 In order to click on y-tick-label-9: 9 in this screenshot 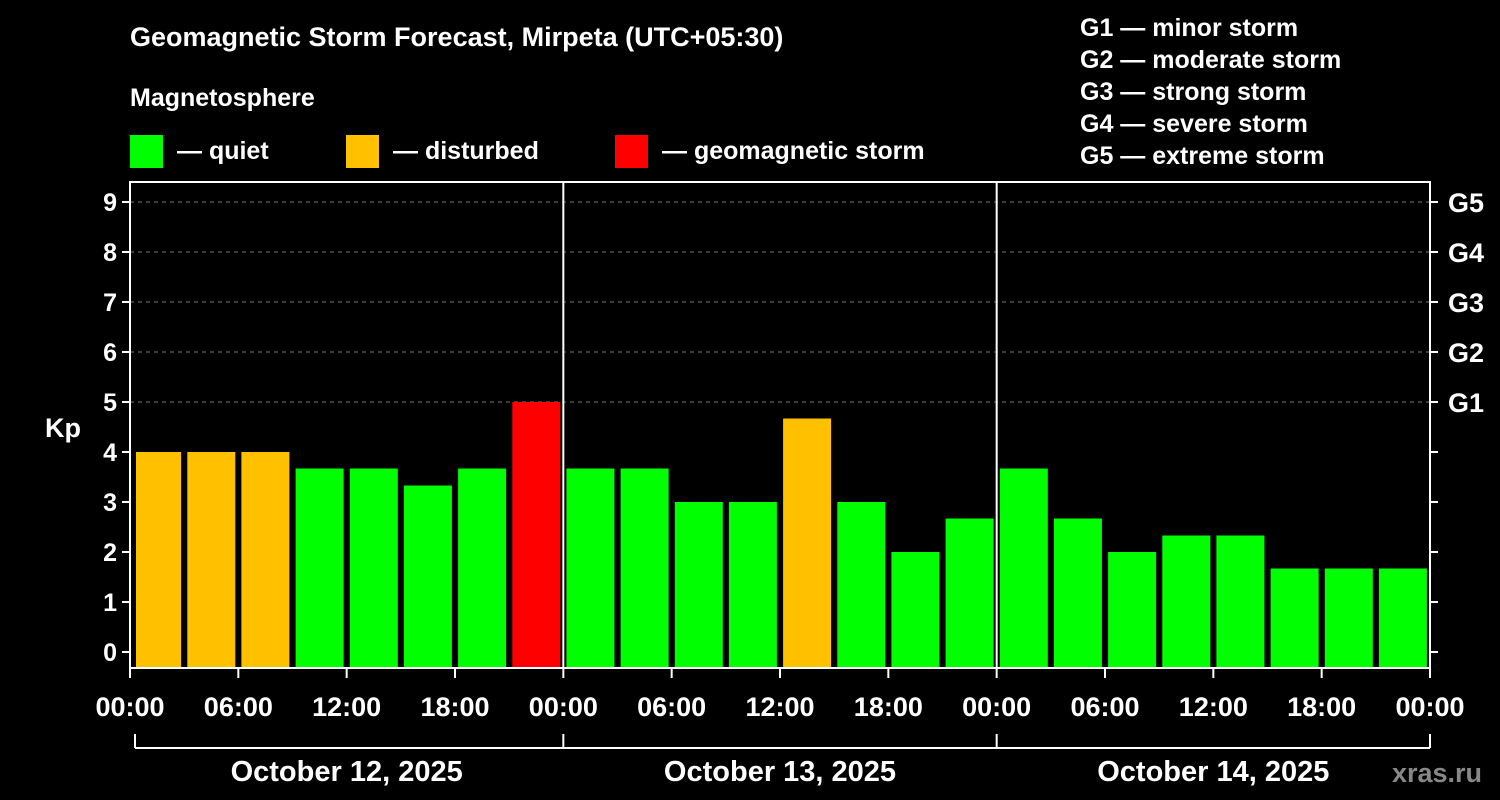, I will do `click(110, 203)`.